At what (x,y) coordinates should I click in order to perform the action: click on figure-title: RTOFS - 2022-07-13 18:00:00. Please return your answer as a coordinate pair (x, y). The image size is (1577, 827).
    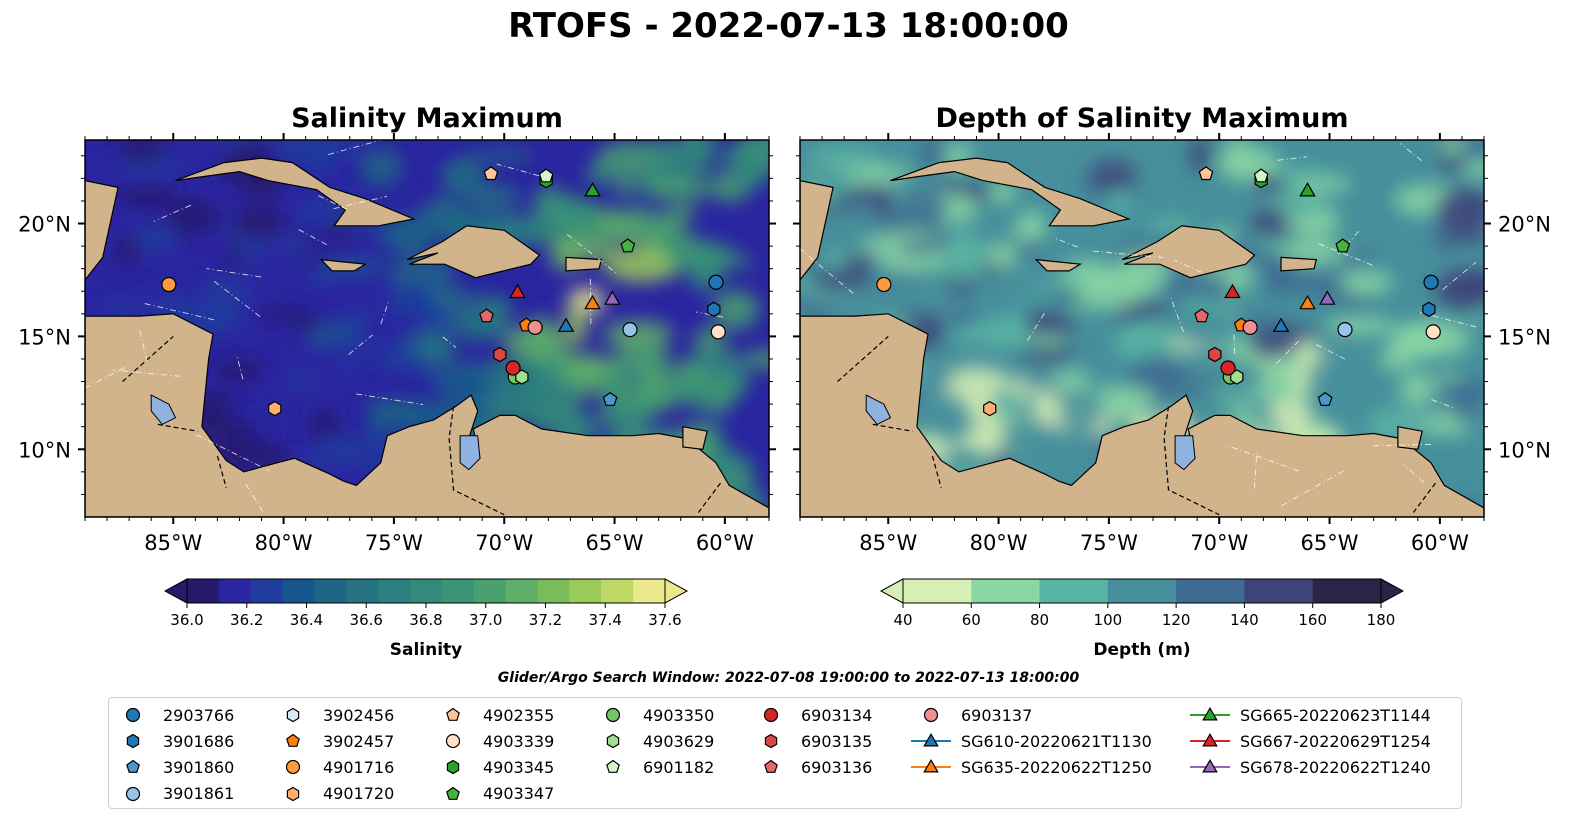
    Looking at the image, I should click on (788, 26).